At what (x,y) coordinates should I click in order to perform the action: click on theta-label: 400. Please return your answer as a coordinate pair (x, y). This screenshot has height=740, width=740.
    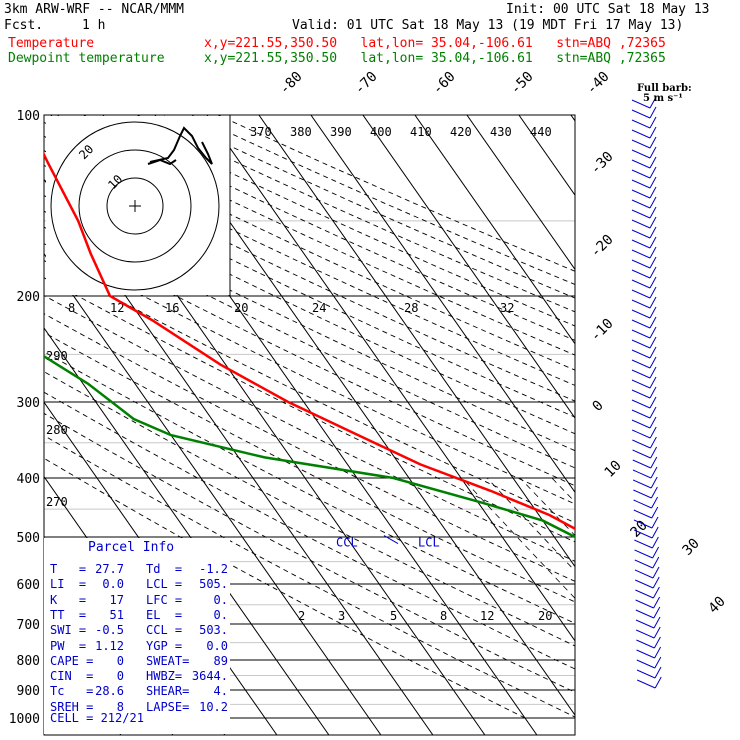
    Looking at the image, I should click on (381, 132).